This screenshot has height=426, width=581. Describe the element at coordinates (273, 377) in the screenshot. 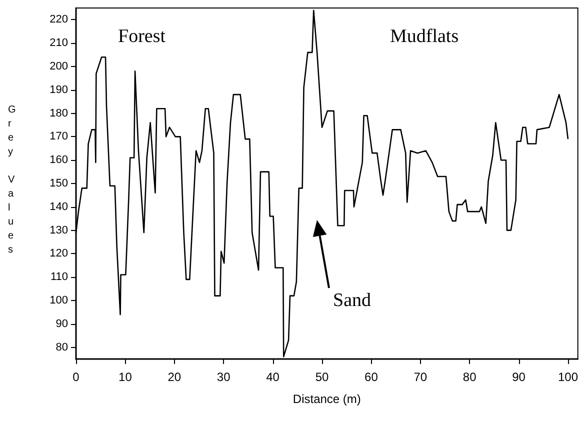

I see `x-tick-label: 40` at that location.